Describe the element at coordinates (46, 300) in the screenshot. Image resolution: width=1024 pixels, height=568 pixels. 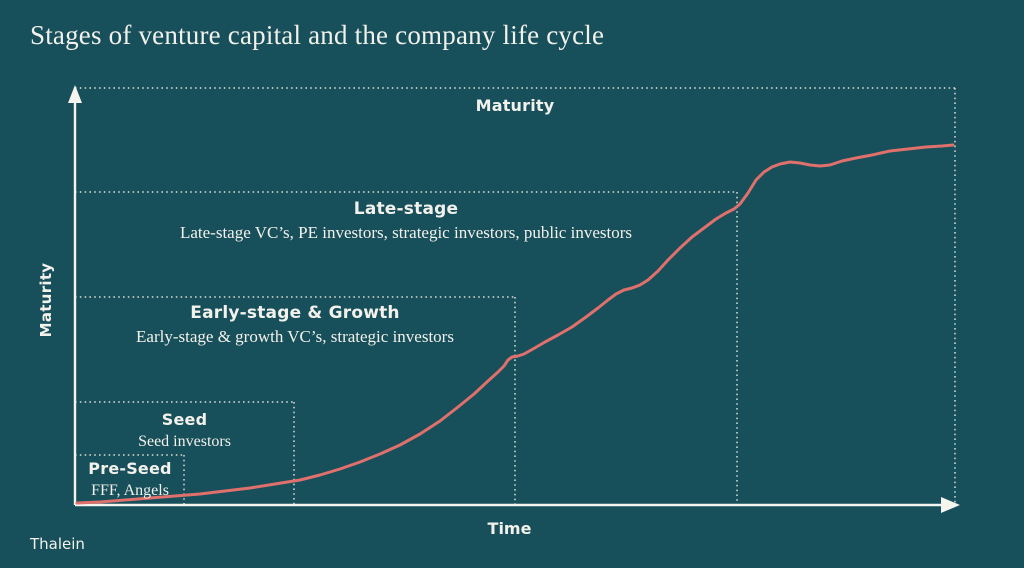
I see `y-axis-label: Maturity` at that location.